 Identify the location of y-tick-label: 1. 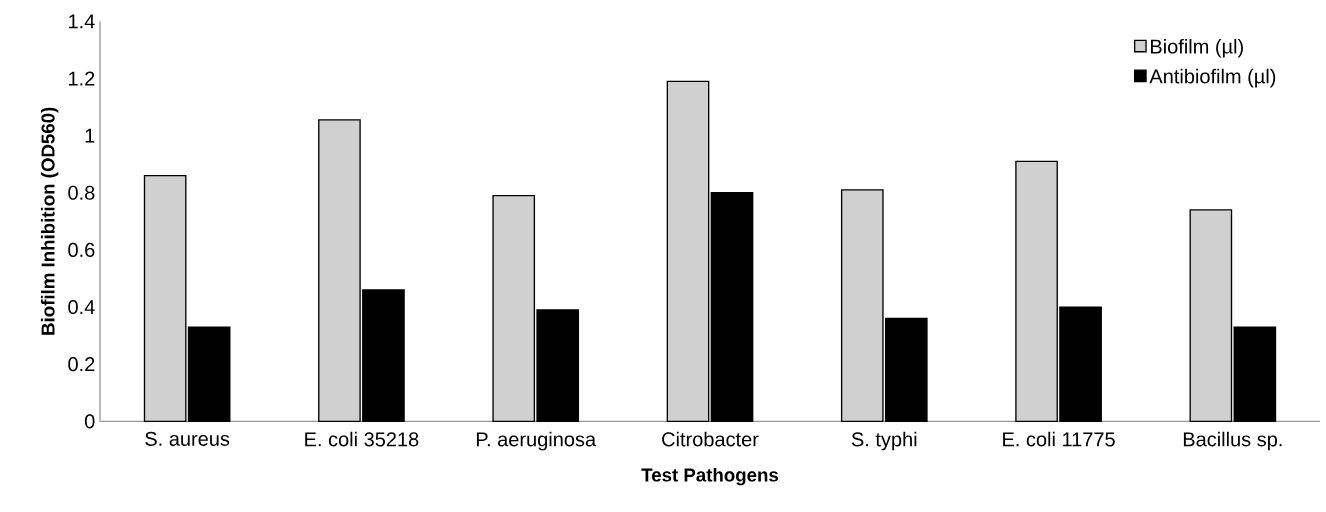
(90, 135).